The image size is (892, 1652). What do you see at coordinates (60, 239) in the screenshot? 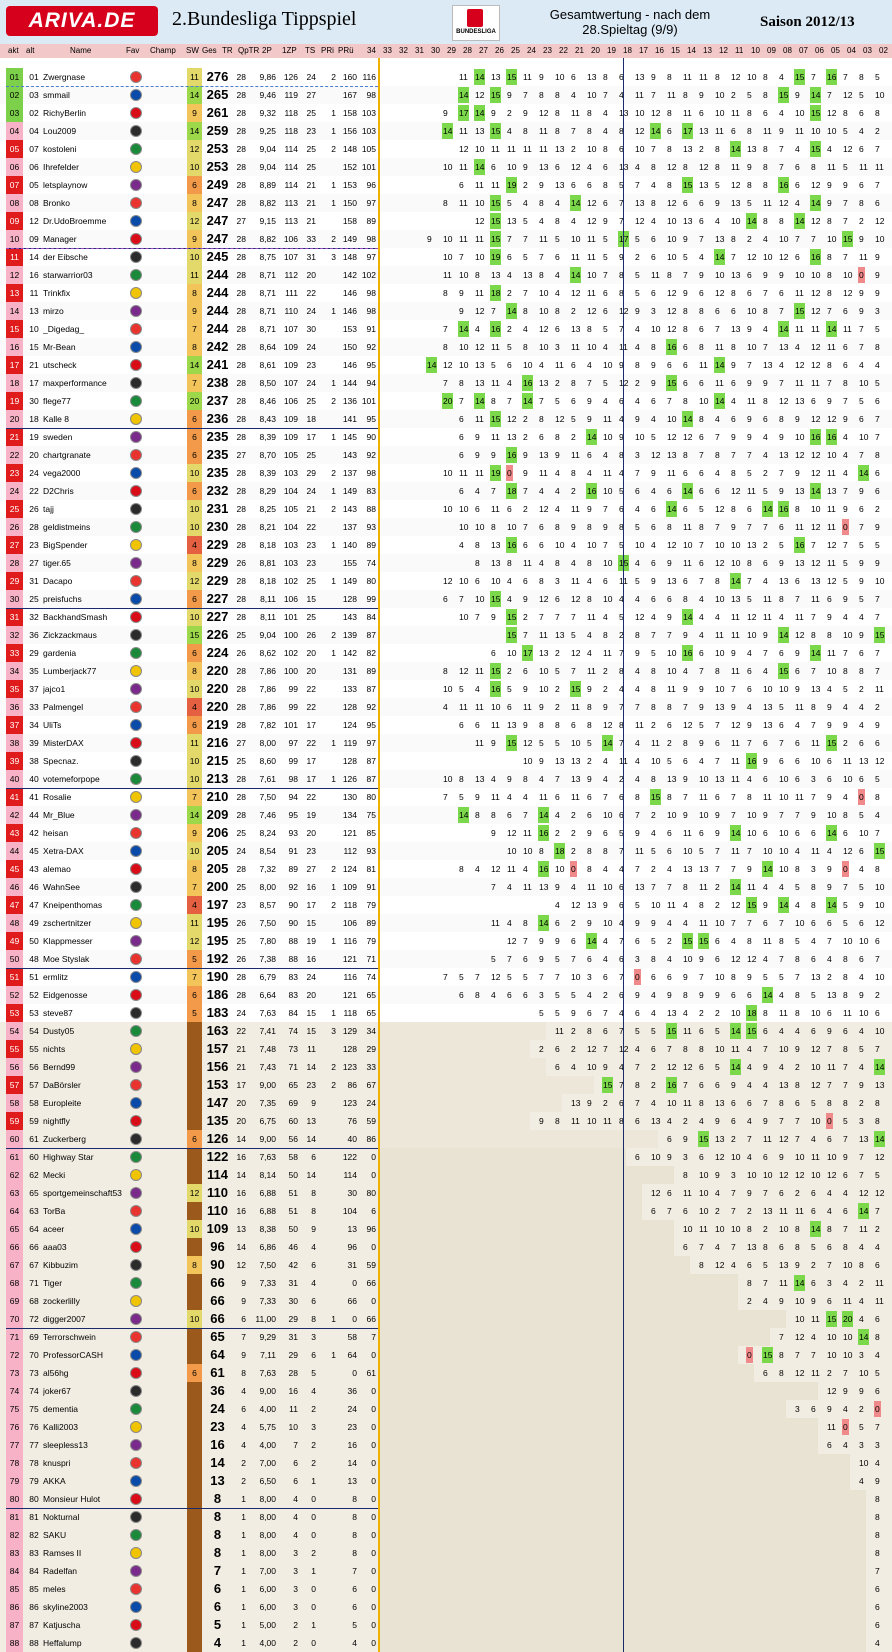
I see `player-name: Manager` at bounding box center [60, 239].